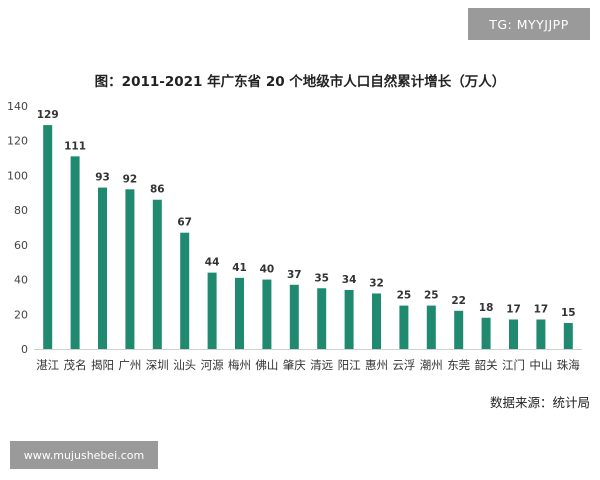 This screenshot has height=480, width=600. What do you see at coordinates (300, 82) in the screenshot?
I see `chart-title: 图：2011-2021 年广东省 20 个地级市人口自然累计增长（万人）` at bounding box center [300, 82].